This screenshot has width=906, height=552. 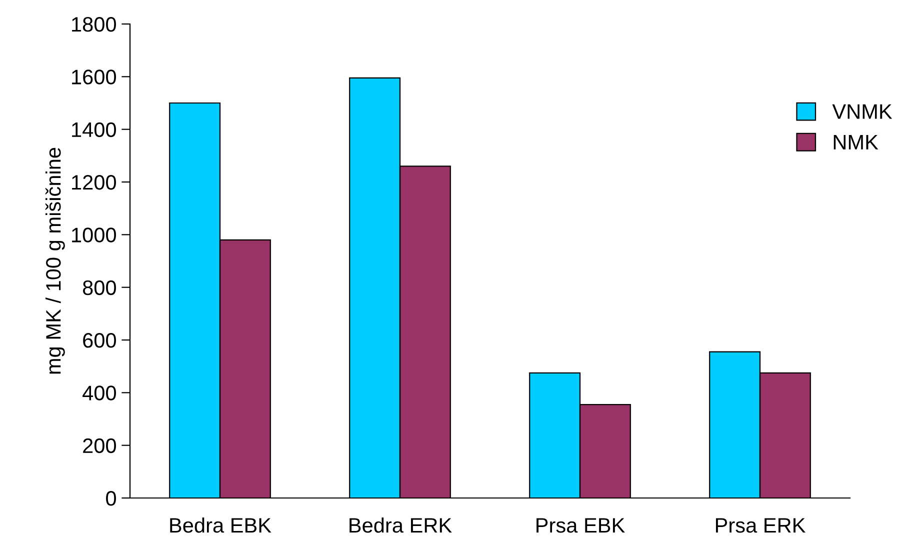 I want to click on y-tick-label: 800, so click(x=99, y=288).